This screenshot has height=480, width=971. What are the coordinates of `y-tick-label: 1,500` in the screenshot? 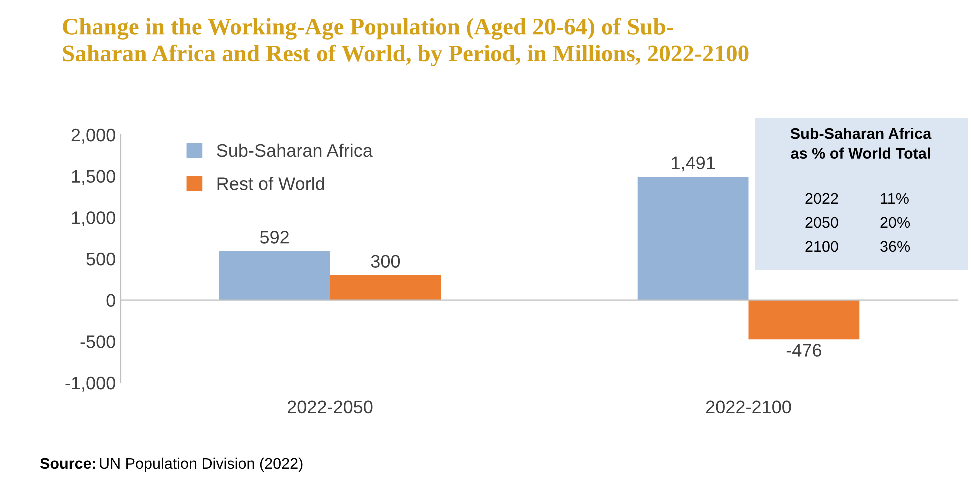 It's located at (94, 178).